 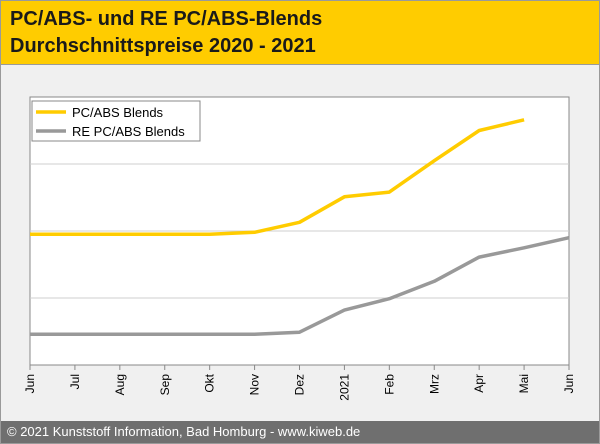 What do you see at coordinates (128, 131) in the screenshot?
I see `legend-label-2: RE PC/ABS Blends` at bounding box center [128, 131].